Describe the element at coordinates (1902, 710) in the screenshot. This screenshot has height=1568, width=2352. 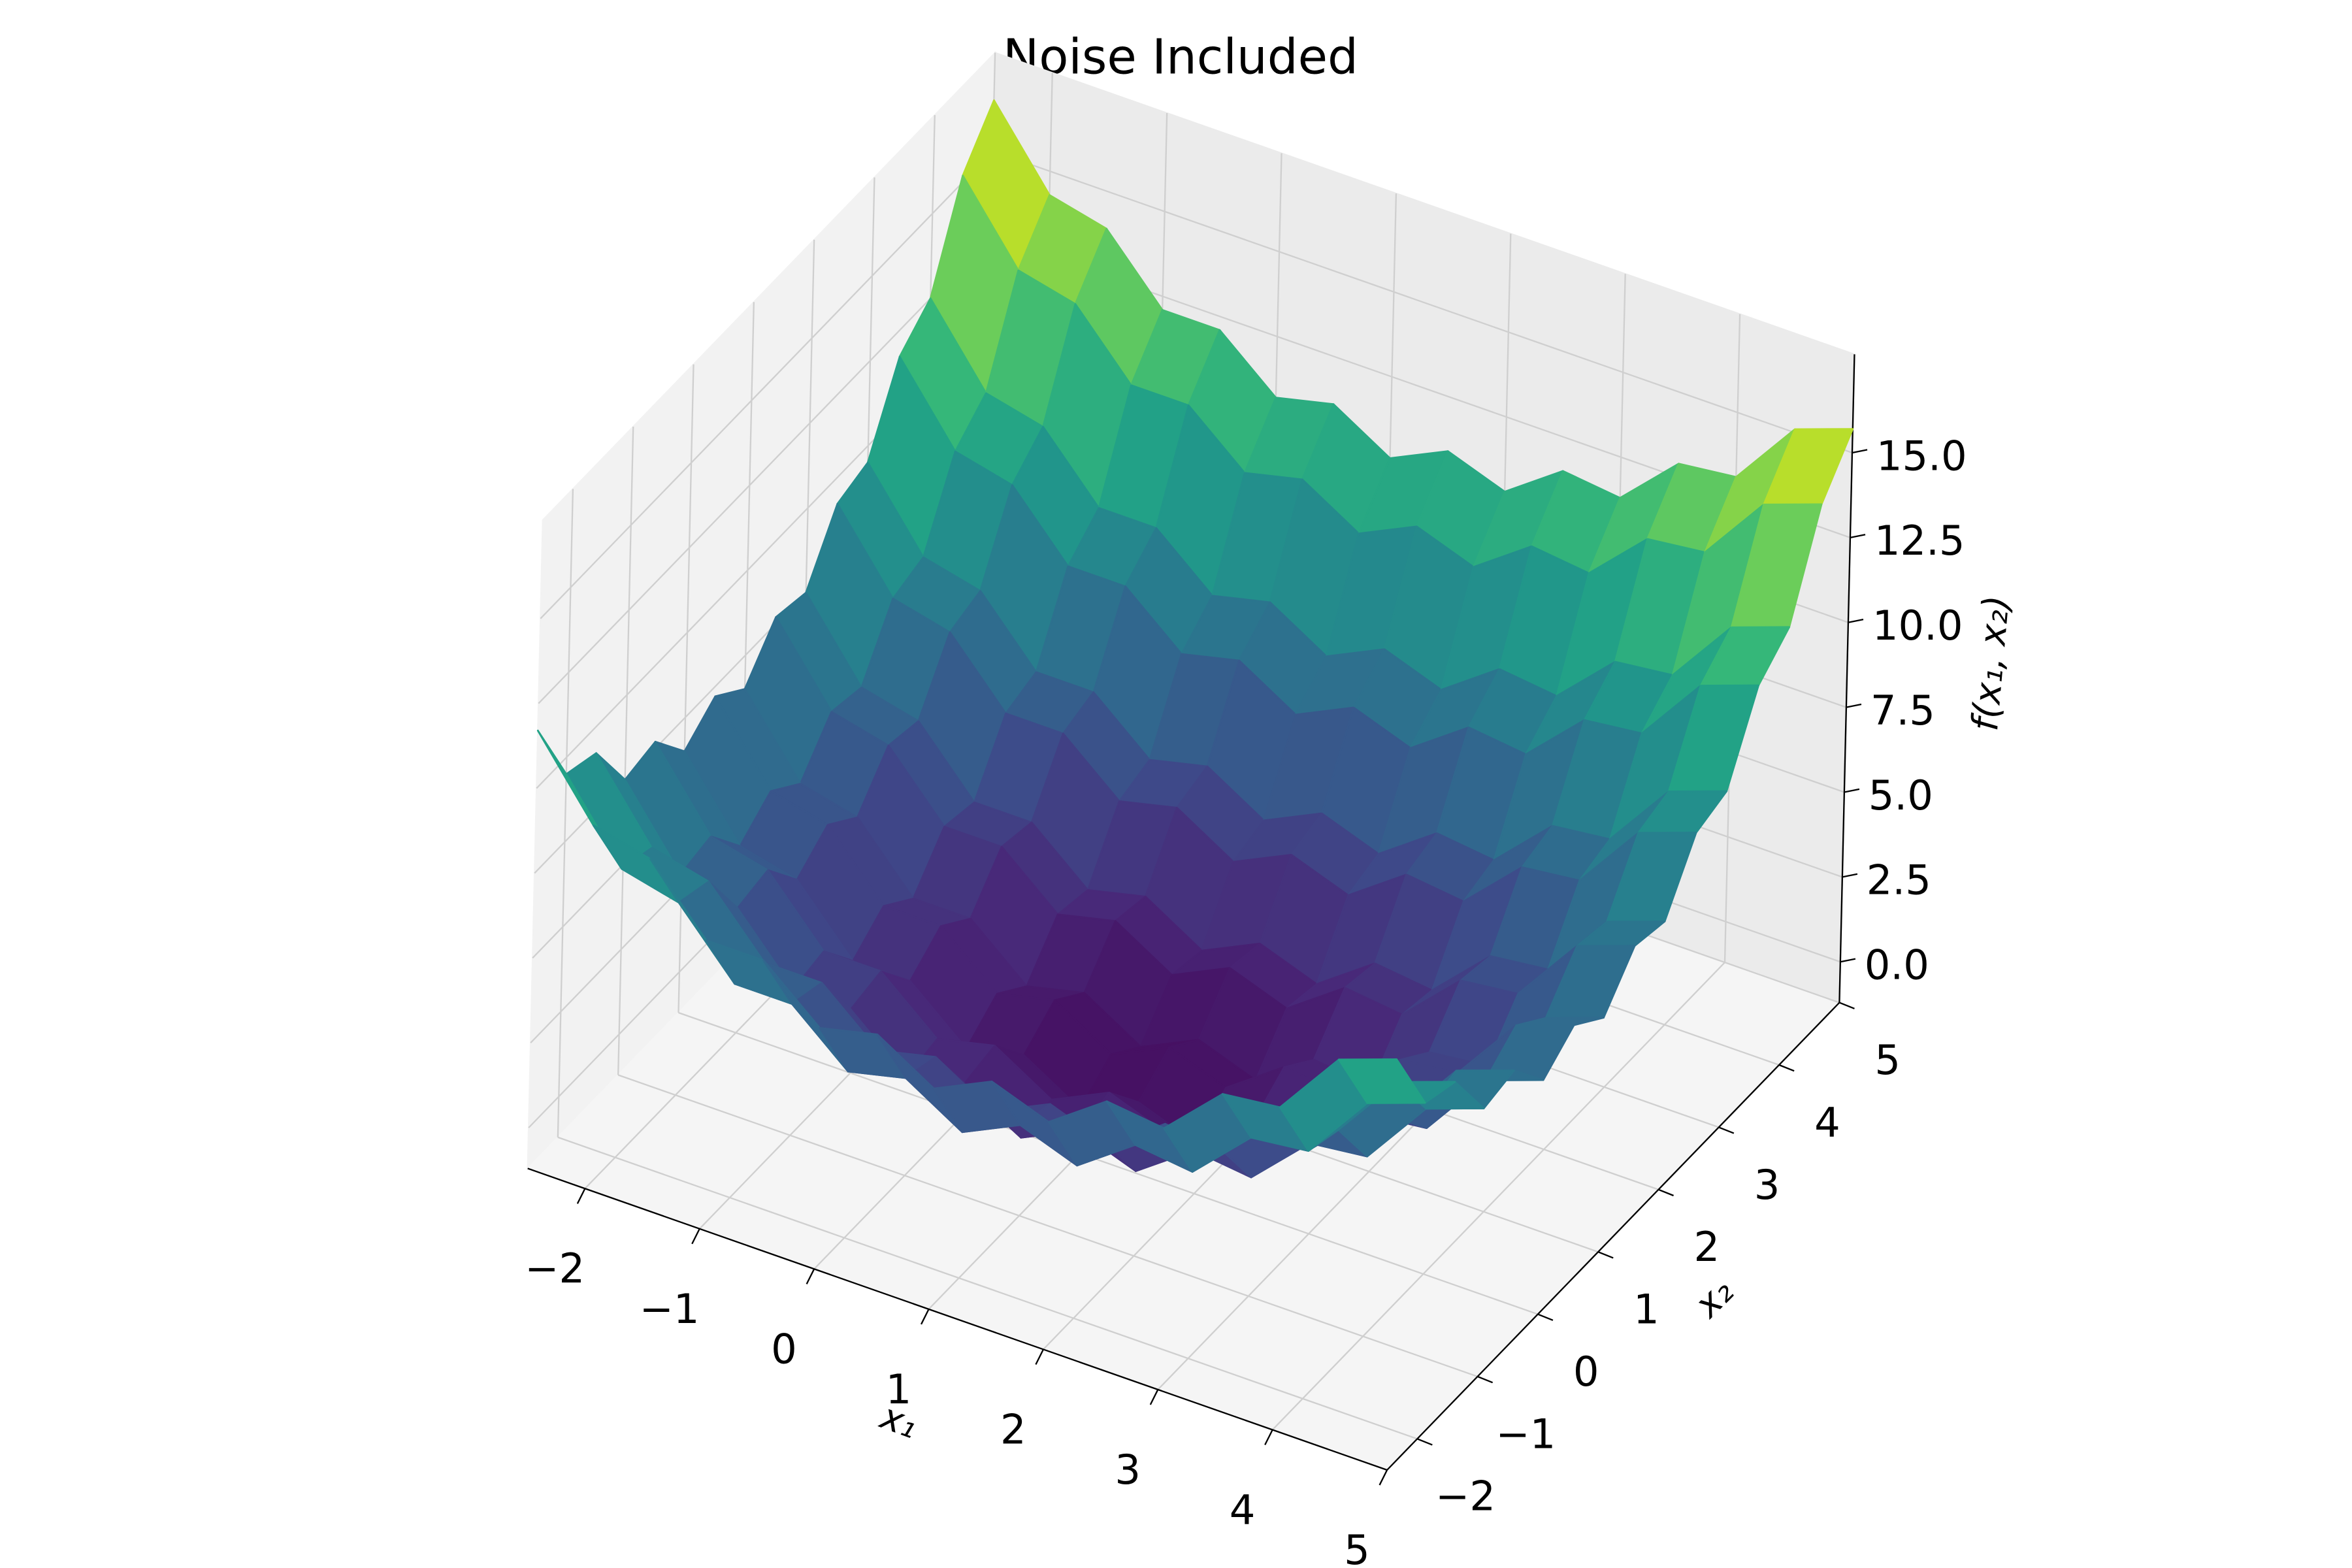
I see `z-tick-label: 7.5` at that location.